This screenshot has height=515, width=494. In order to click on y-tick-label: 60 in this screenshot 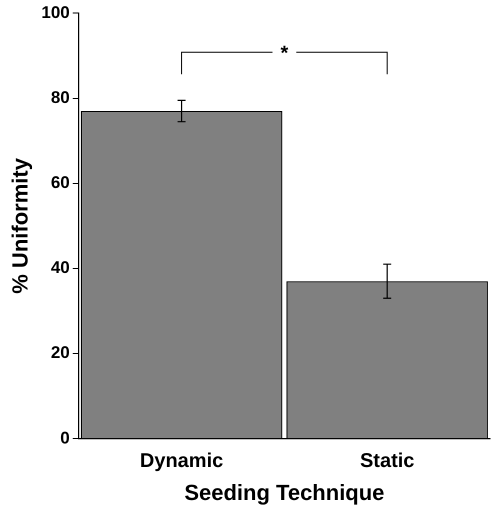, I will do `click(60, 182)`.